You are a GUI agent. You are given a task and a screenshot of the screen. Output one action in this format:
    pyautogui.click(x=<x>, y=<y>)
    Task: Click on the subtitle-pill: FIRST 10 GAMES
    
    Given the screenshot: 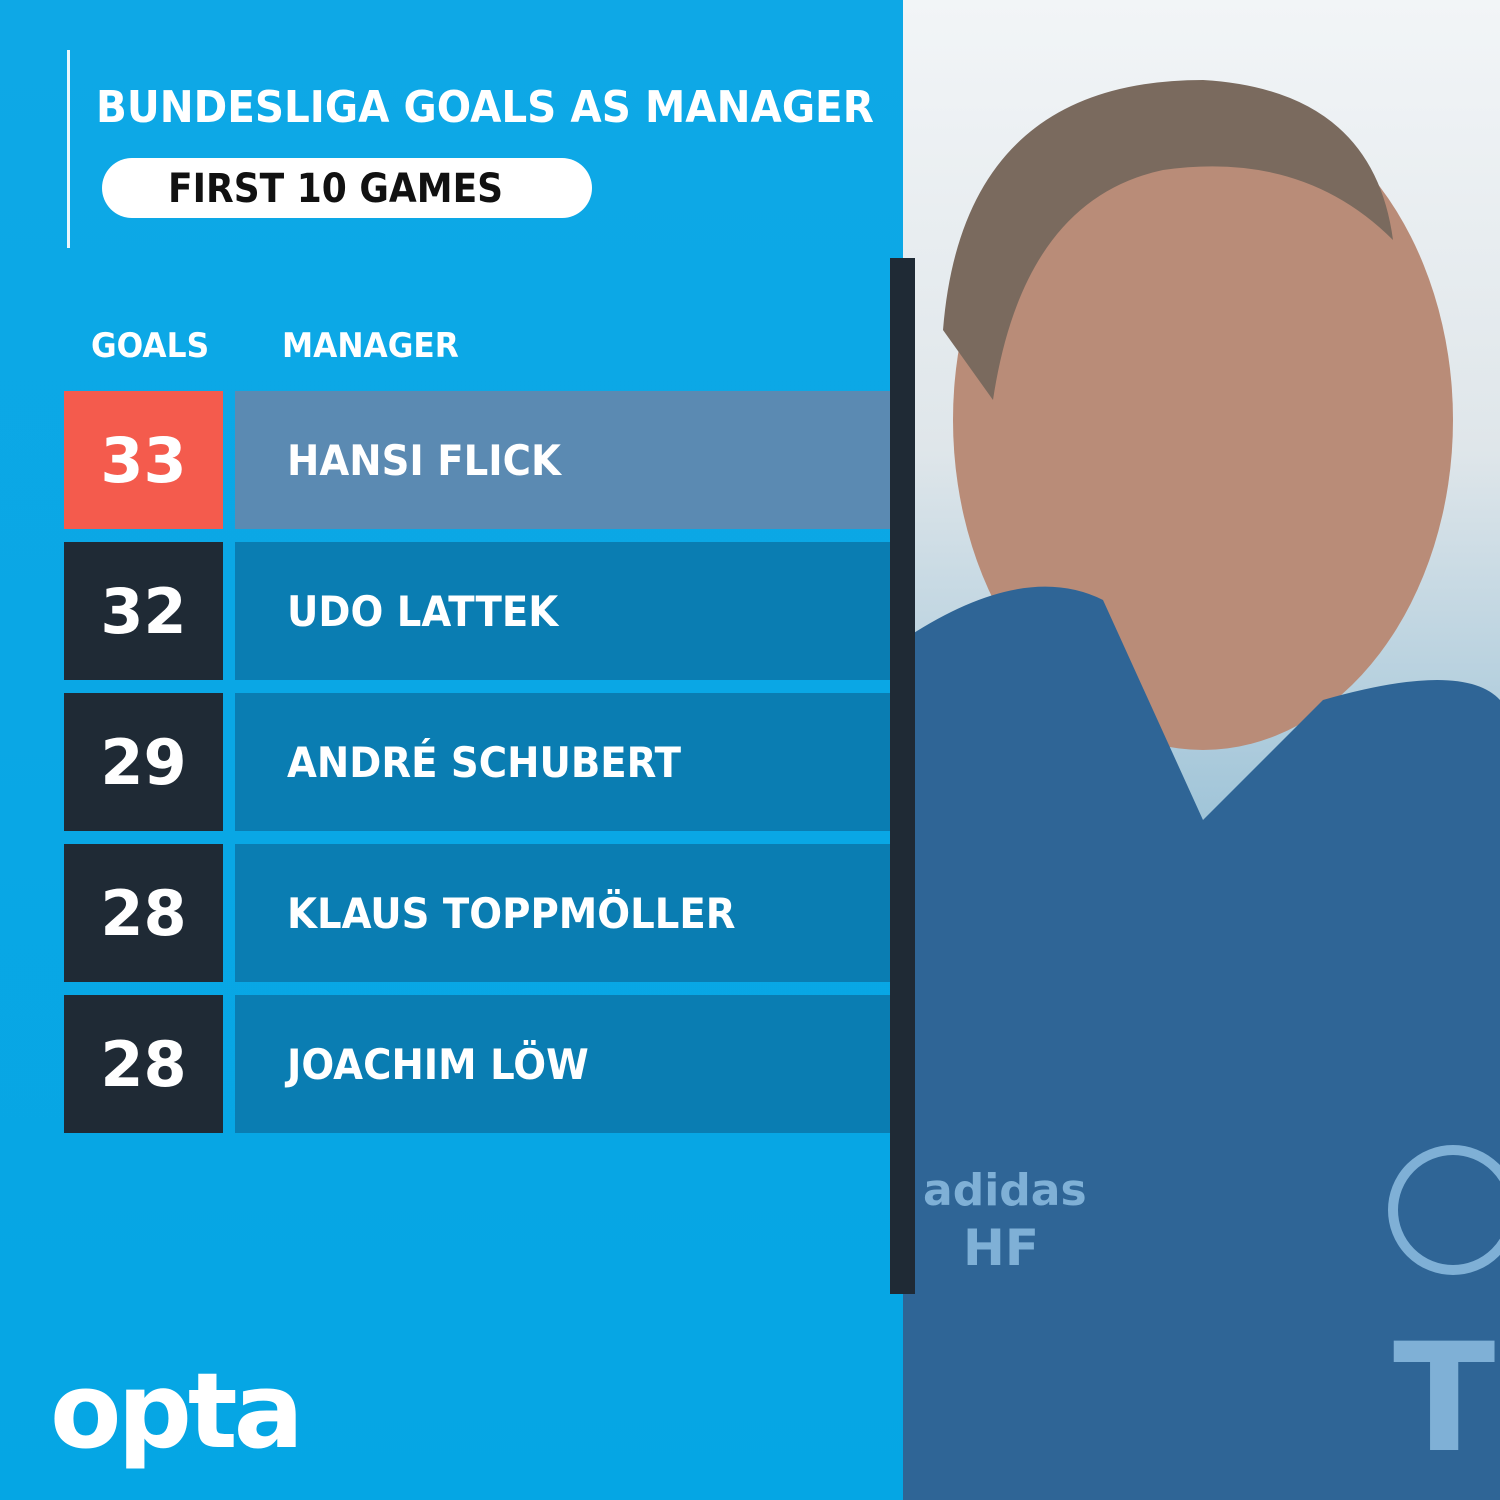 What is the action you would take?
    pyautogui.click(x=347, y=188)
    